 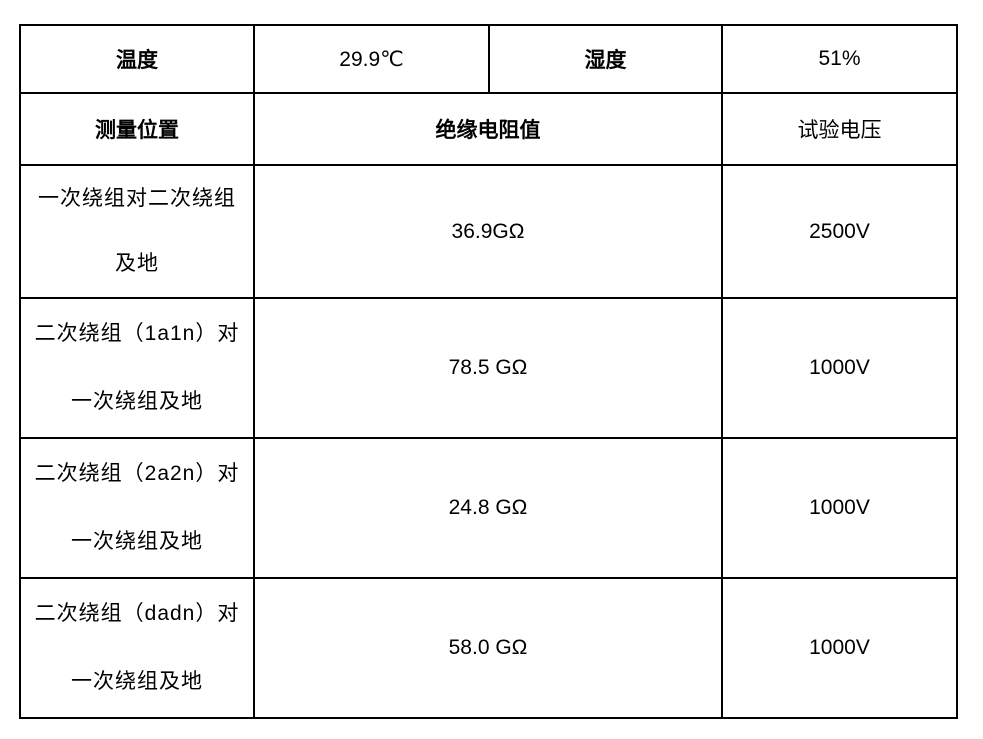 I want to click on position-cell-content: 一次绕组对二次绕组 及地, so click(x=137, y=231).